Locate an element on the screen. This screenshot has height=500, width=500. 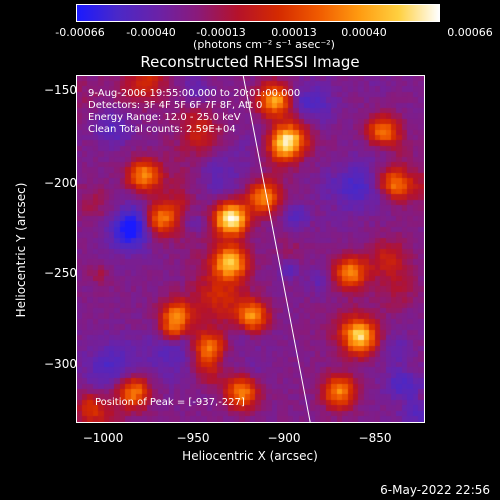
colorbar is located at coordinates (258, 13).